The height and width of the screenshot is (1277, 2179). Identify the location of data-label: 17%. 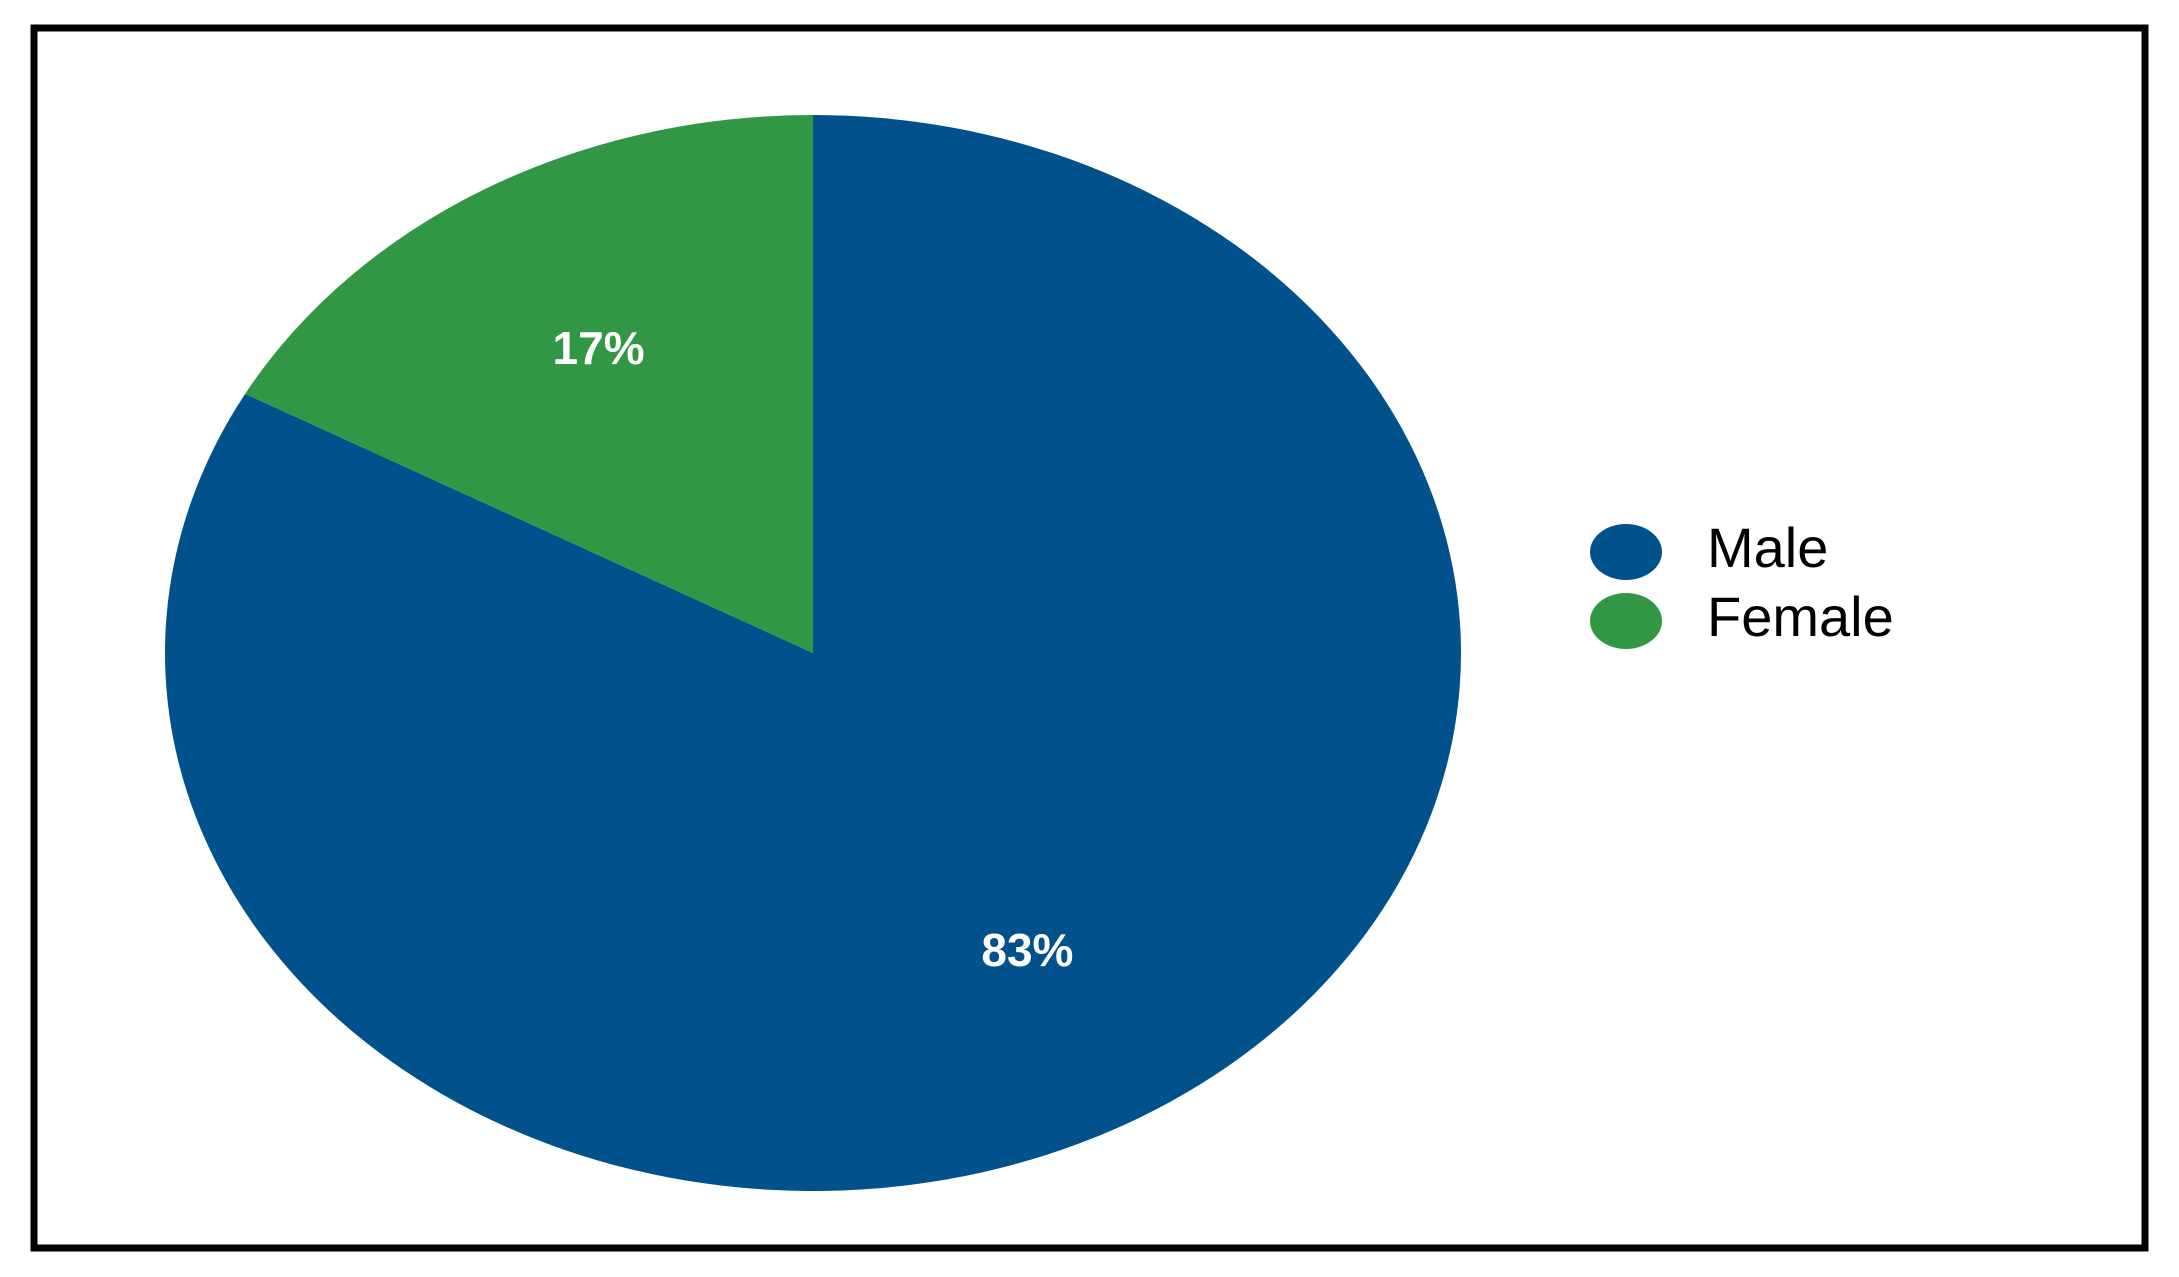
(599, 348).